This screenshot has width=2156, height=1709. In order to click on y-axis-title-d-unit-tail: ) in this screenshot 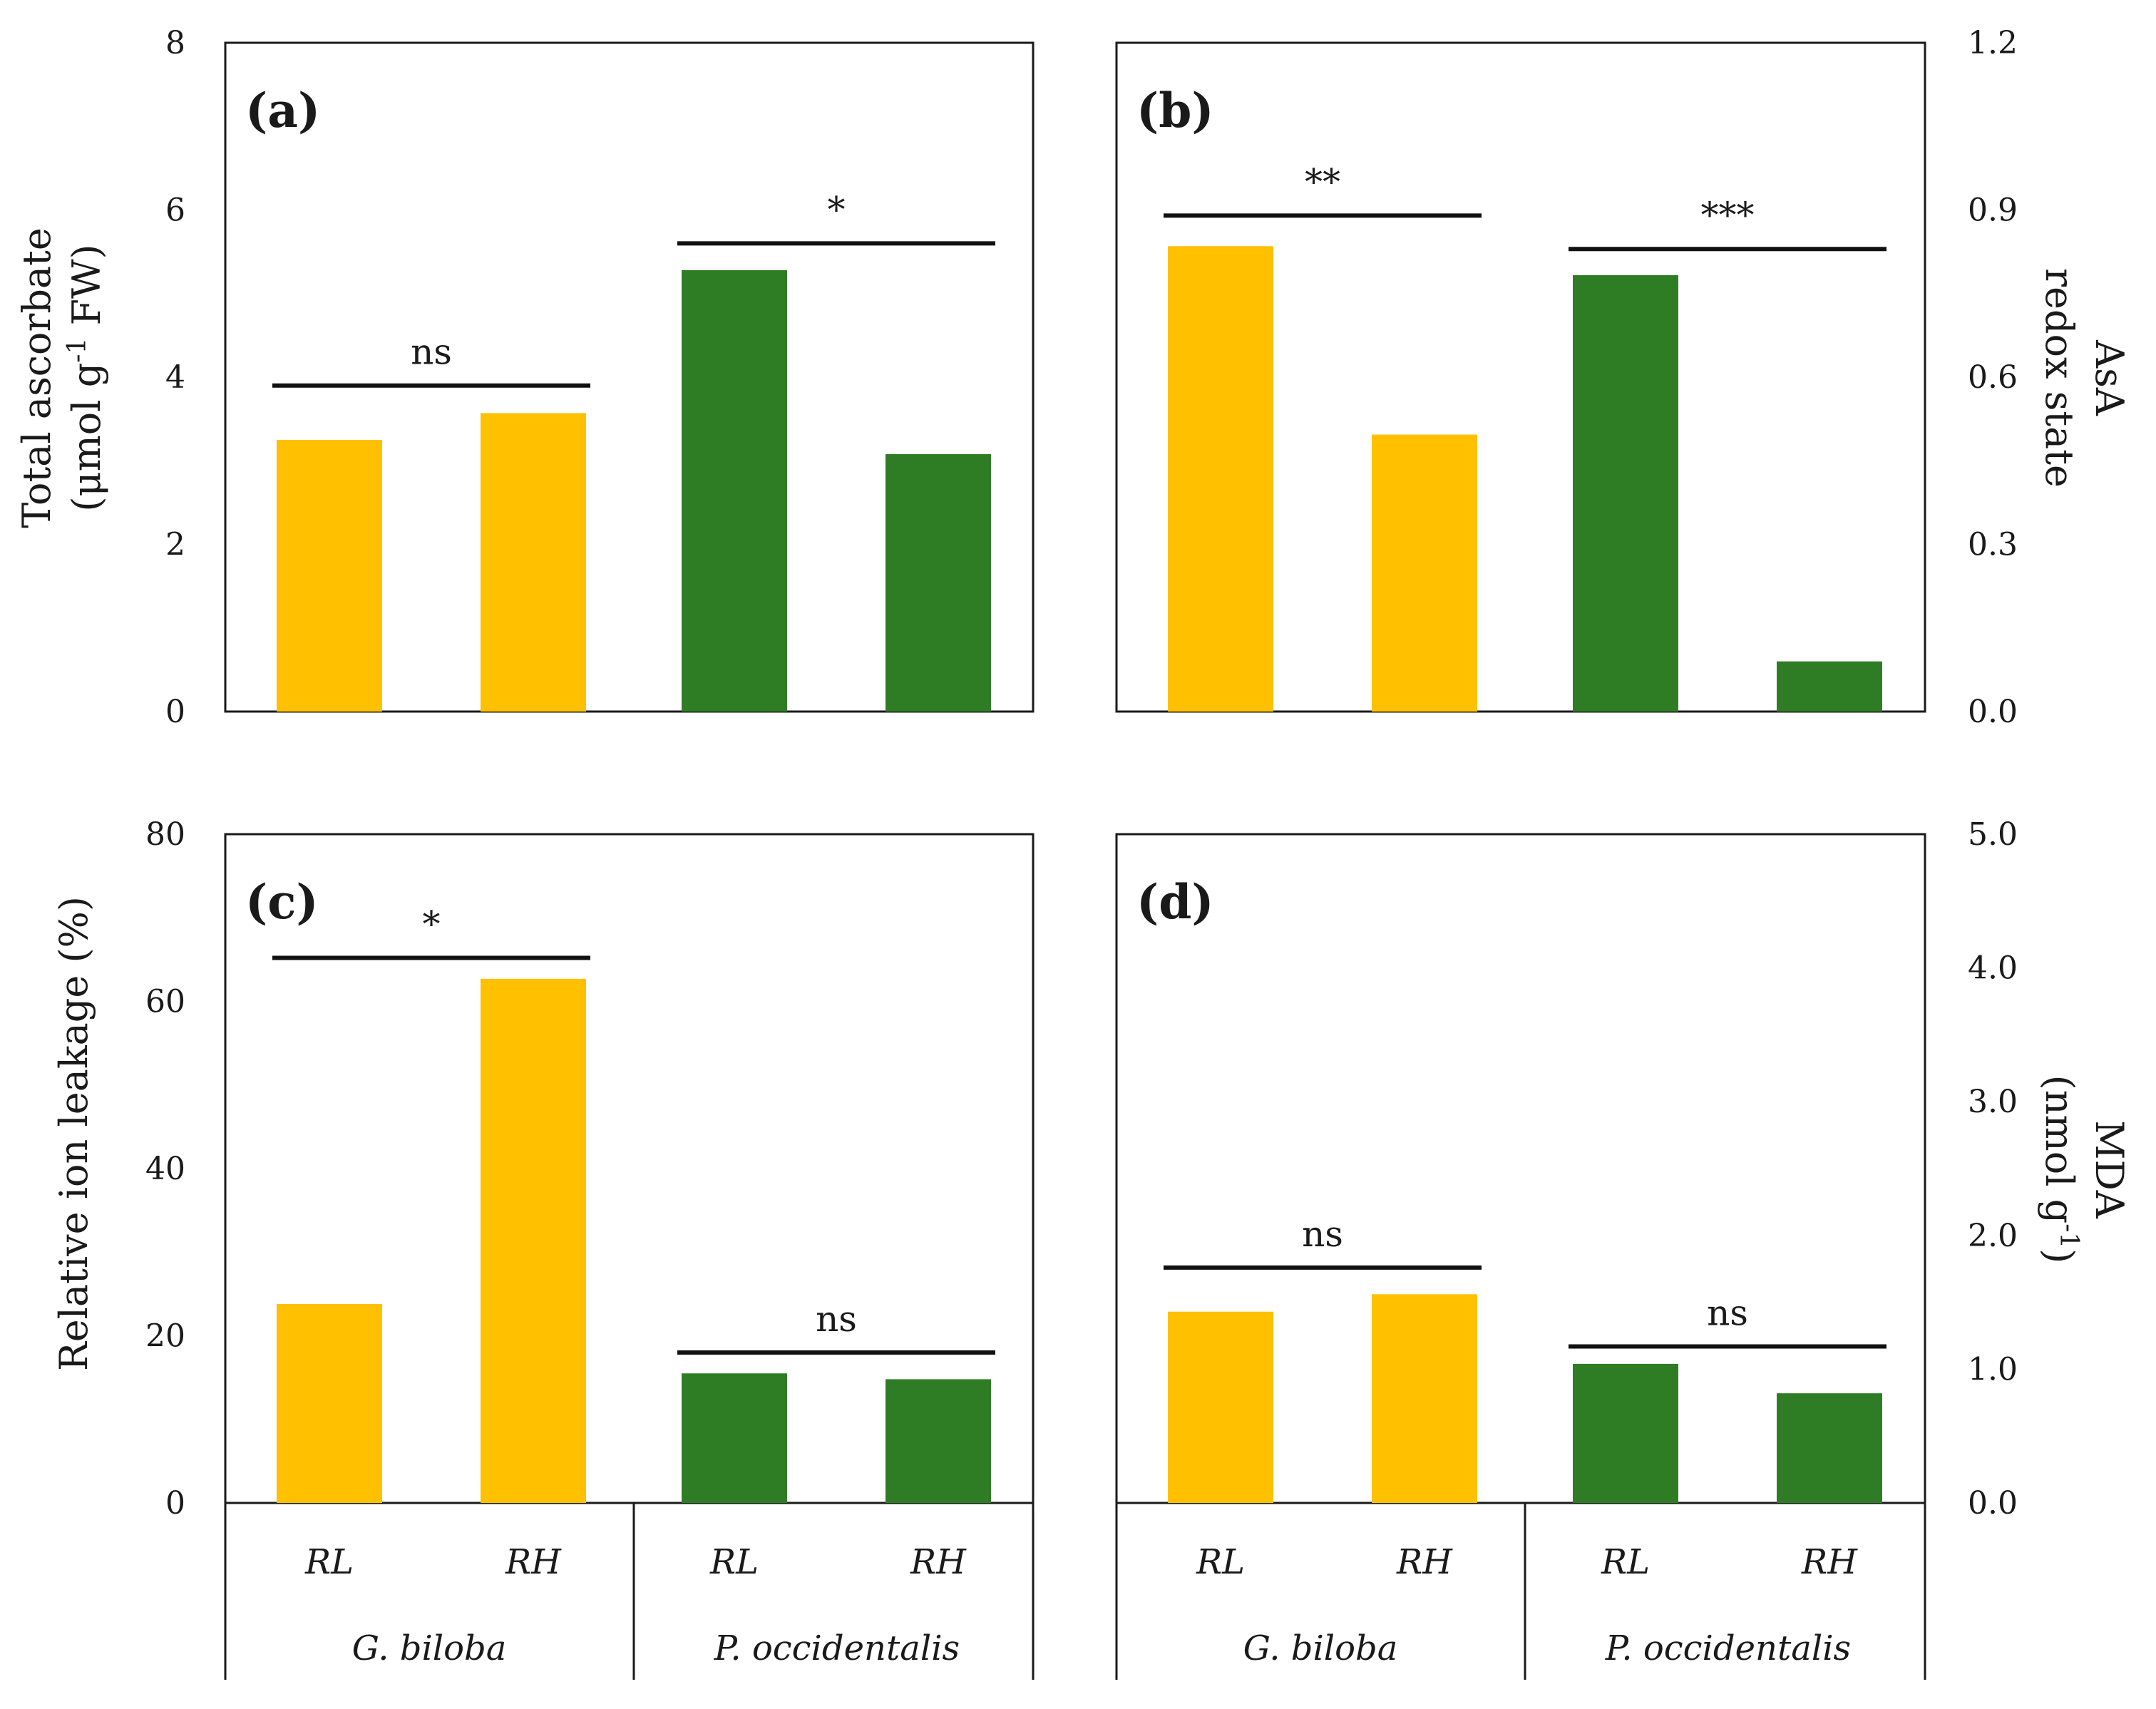, I will do `click(2059, 1255)`.